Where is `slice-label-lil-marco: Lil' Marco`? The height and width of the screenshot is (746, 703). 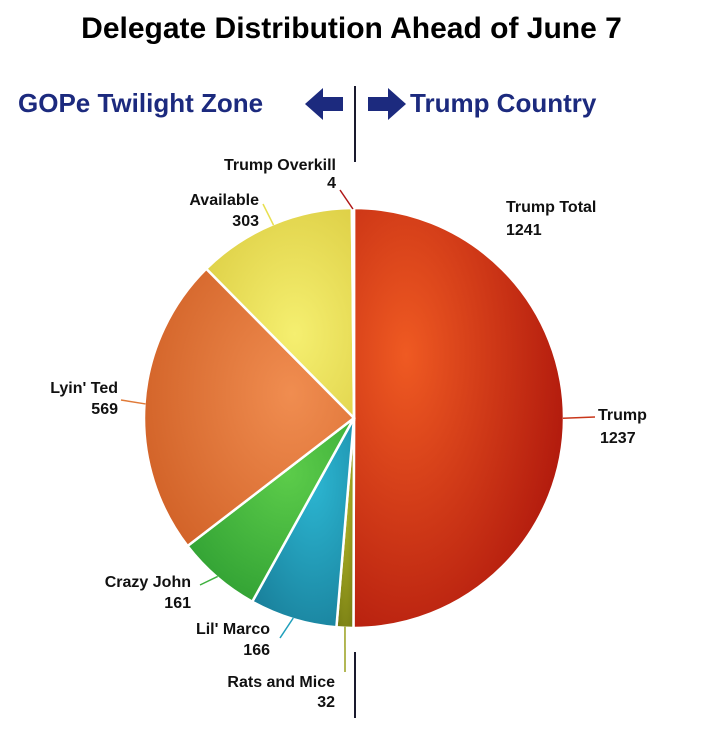
slice-label-lil-marco: Lil' Marco is located at coordinates (233, 629).